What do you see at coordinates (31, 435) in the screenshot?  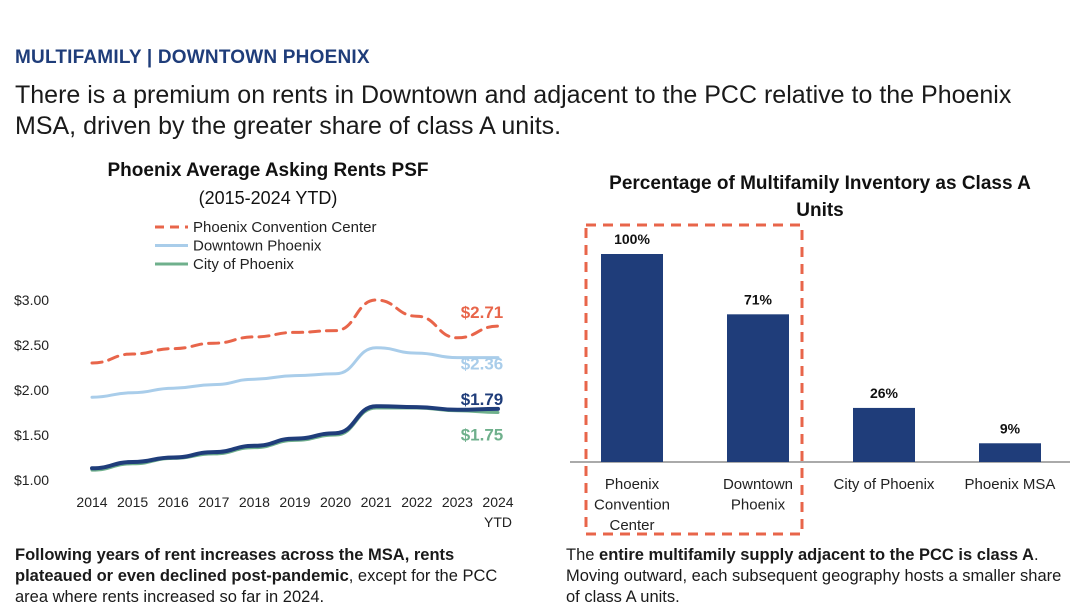 I see `y-tick-label: $1.50` at bounding box center [31, 435].